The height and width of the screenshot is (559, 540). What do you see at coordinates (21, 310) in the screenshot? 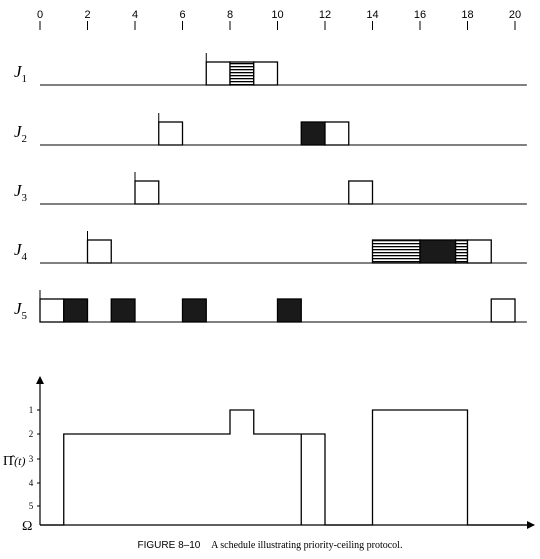
I see `job-label: J5` at bounding box center [21, 310].